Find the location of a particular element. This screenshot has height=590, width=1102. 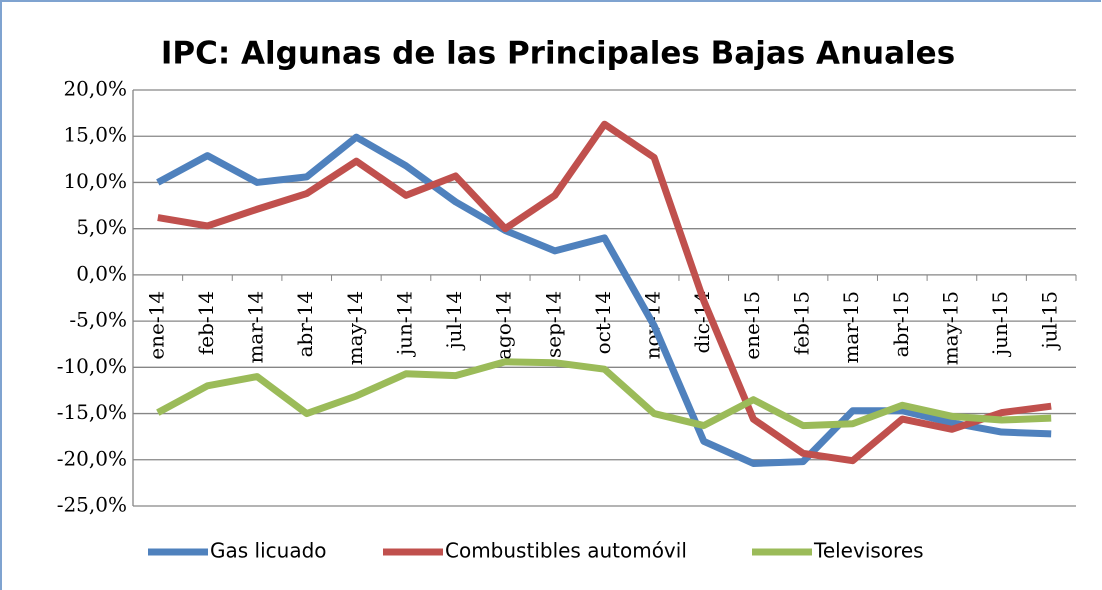

x-tick-label: mar-14 is located at coordinates (256, 327).